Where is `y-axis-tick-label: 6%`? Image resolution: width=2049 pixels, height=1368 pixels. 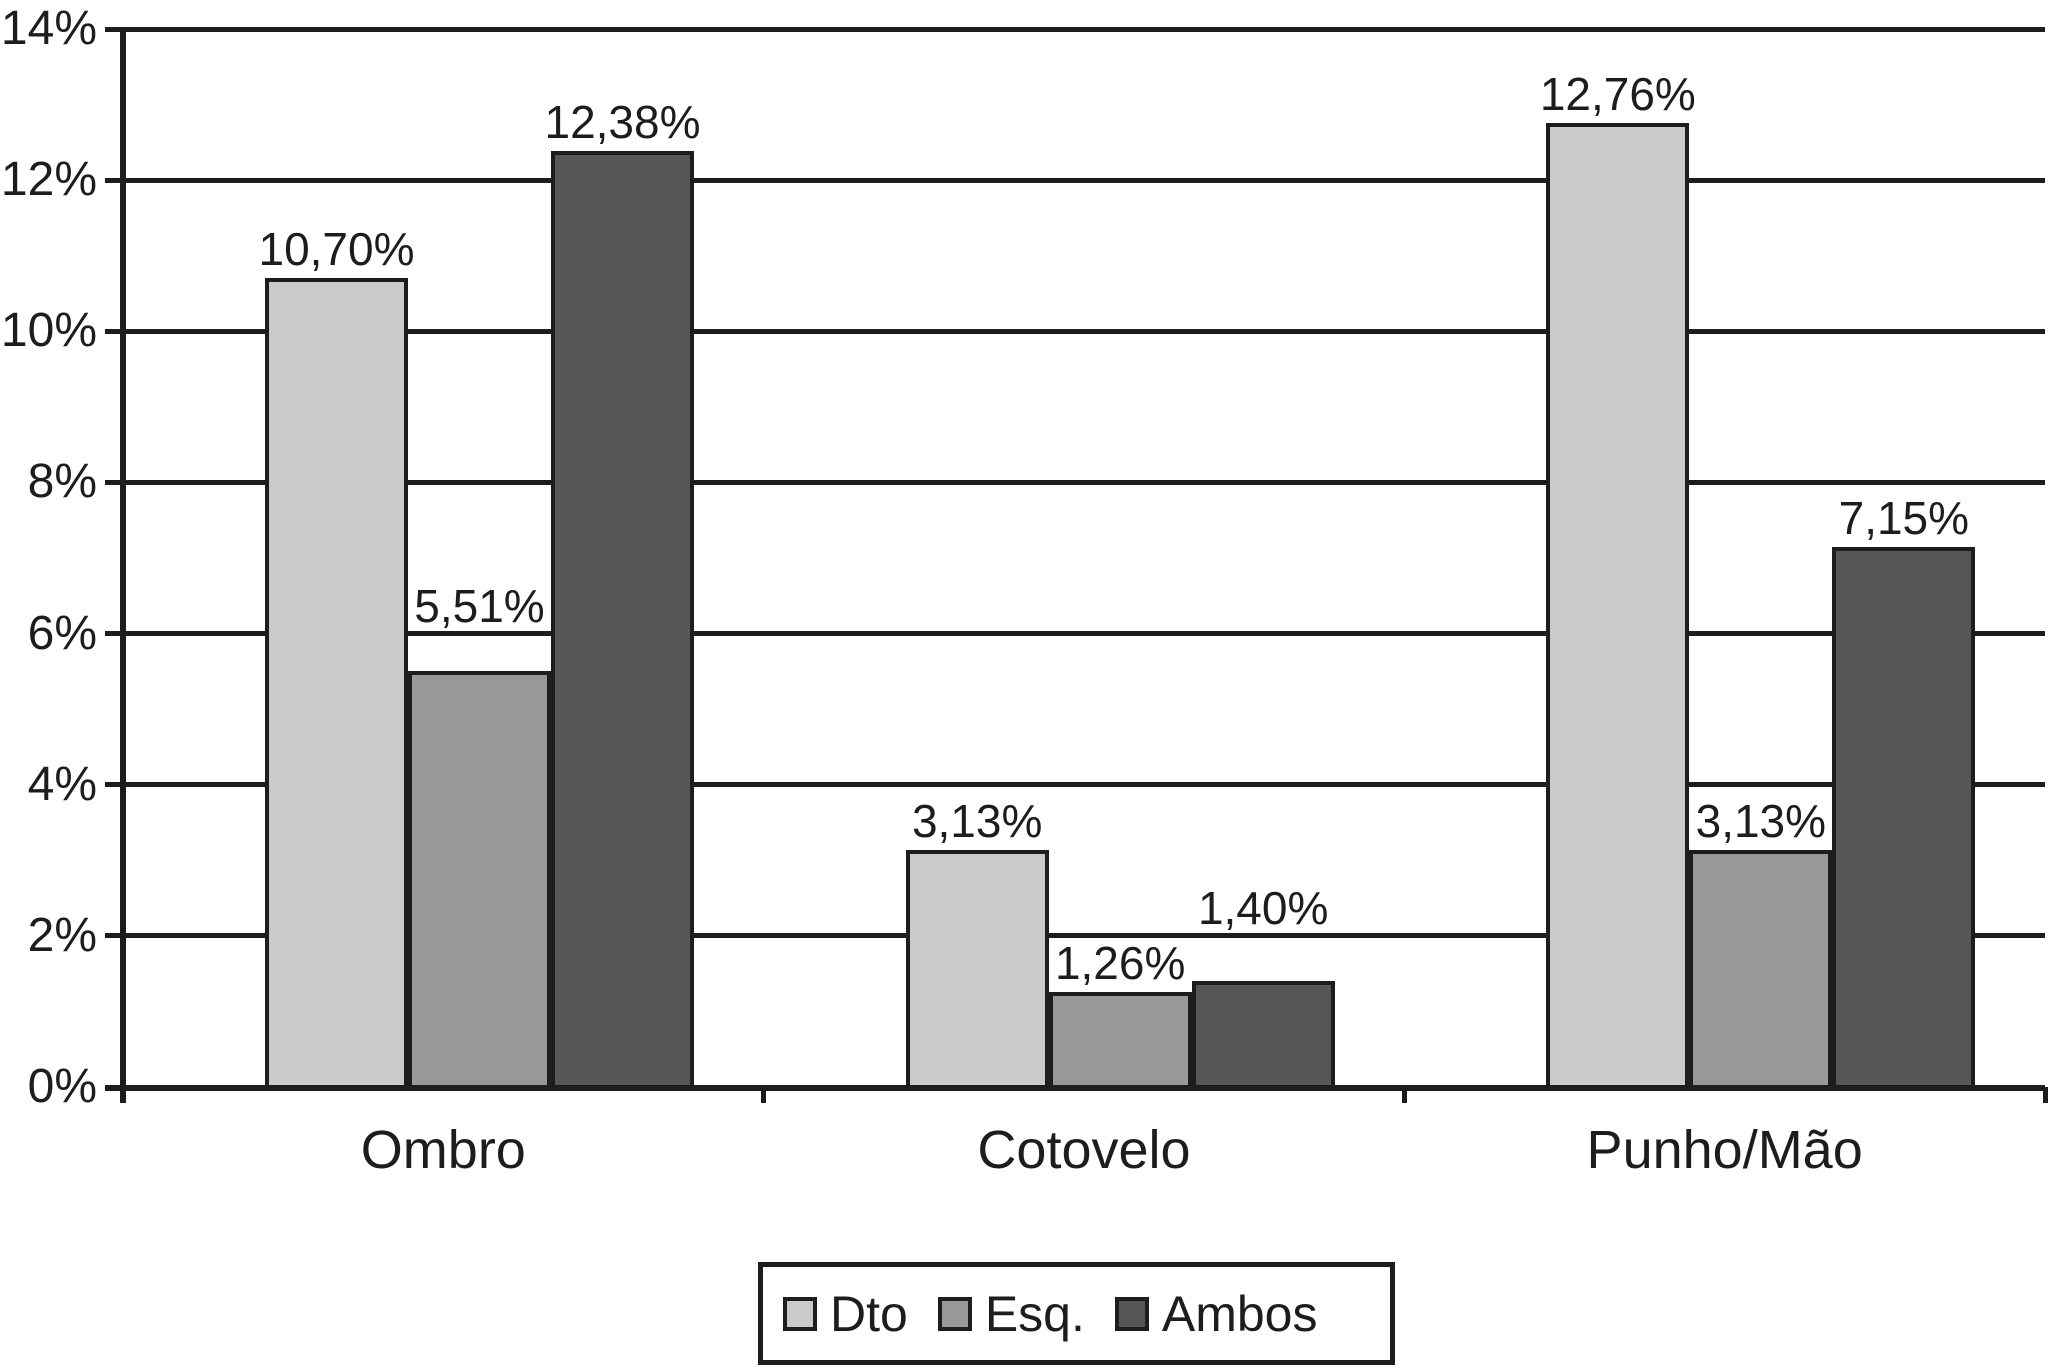 y-axis-tick-label: 6% is located at coordinates (62, 633).